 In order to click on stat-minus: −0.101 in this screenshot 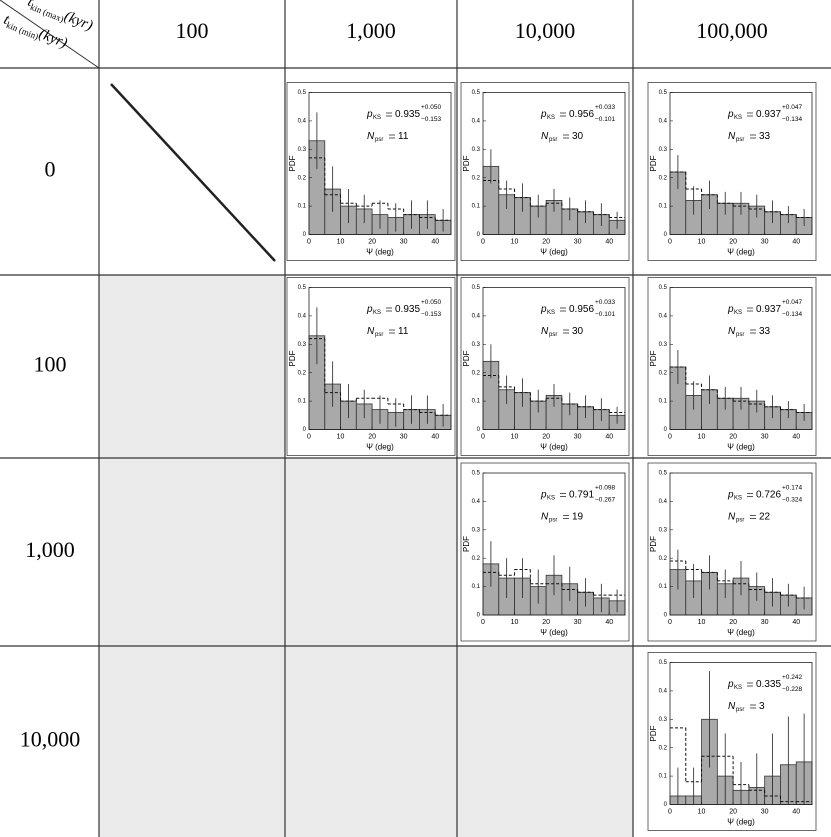, I will do `click(605, 119)`.